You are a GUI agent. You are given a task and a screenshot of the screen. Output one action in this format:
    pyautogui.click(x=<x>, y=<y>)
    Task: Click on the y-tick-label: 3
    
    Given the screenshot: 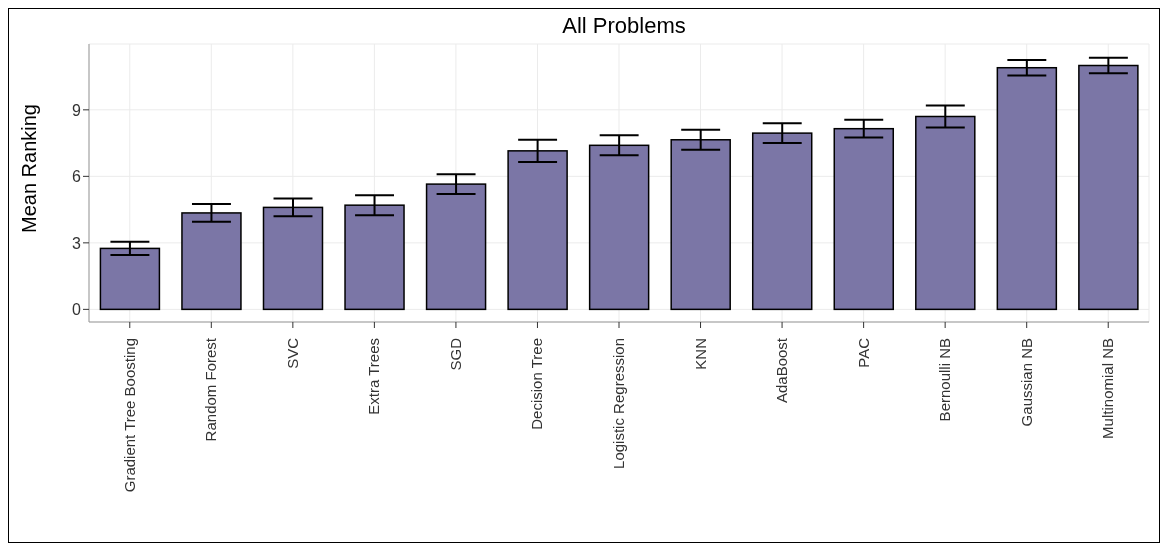 What is the action you would take?
    pyautogui.click(x=77, y=243)
    